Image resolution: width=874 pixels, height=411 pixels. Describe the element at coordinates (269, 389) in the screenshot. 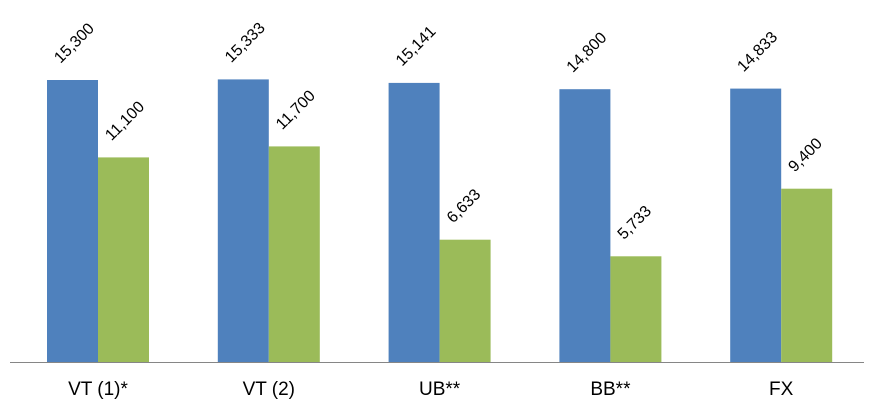

I see `category-label-2: VT (2)` at that location.